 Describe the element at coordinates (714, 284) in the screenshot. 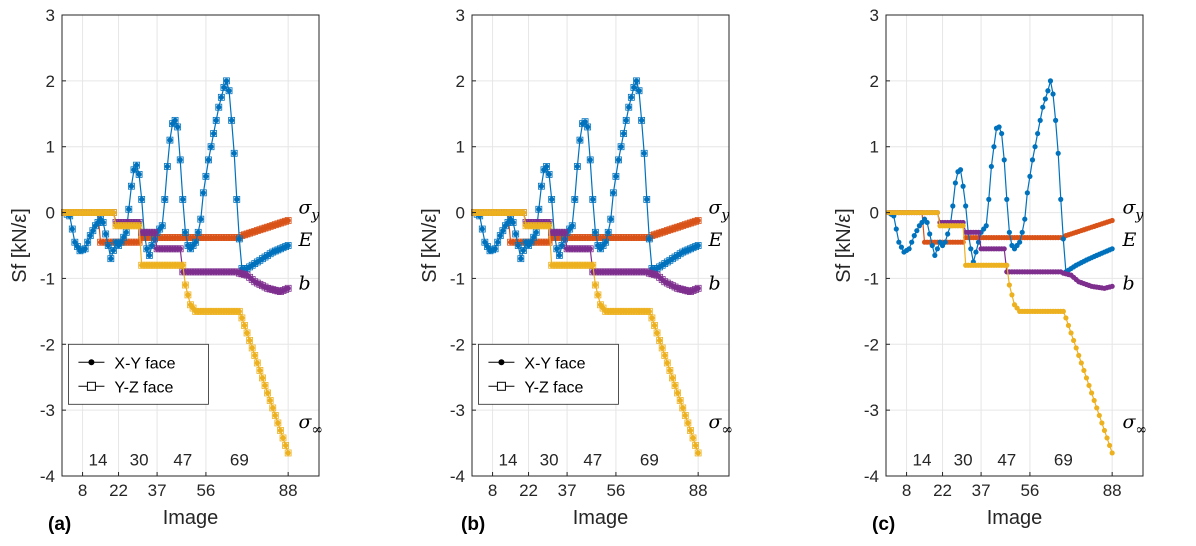

I see `curve-label: b` at that location.